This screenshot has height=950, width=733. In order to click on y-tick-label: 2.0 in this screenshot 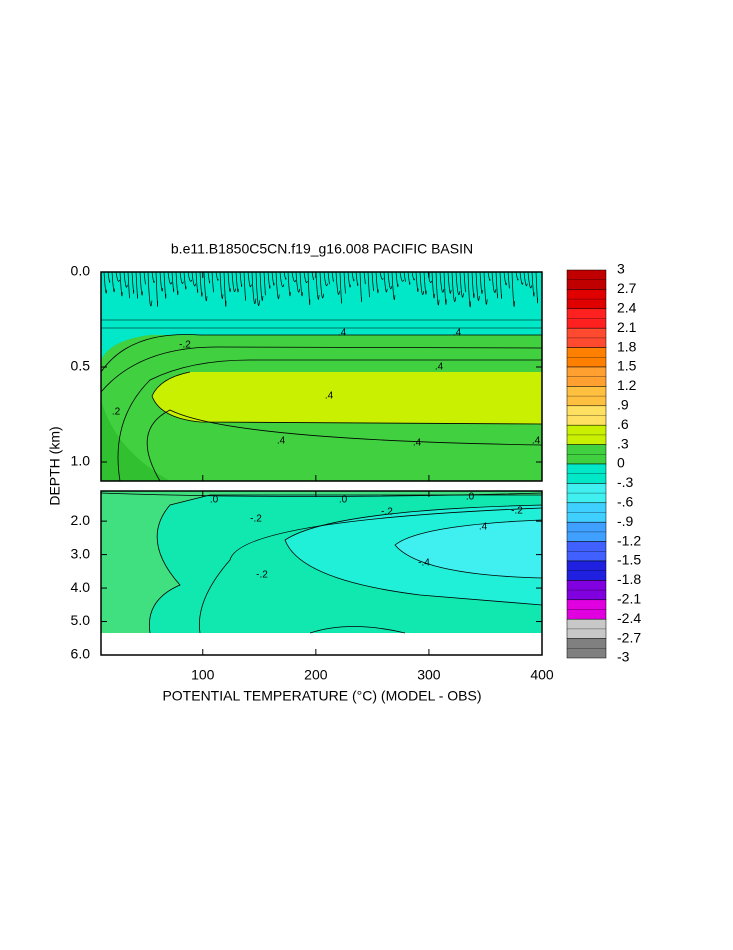, I will do `click(81, 520)`.